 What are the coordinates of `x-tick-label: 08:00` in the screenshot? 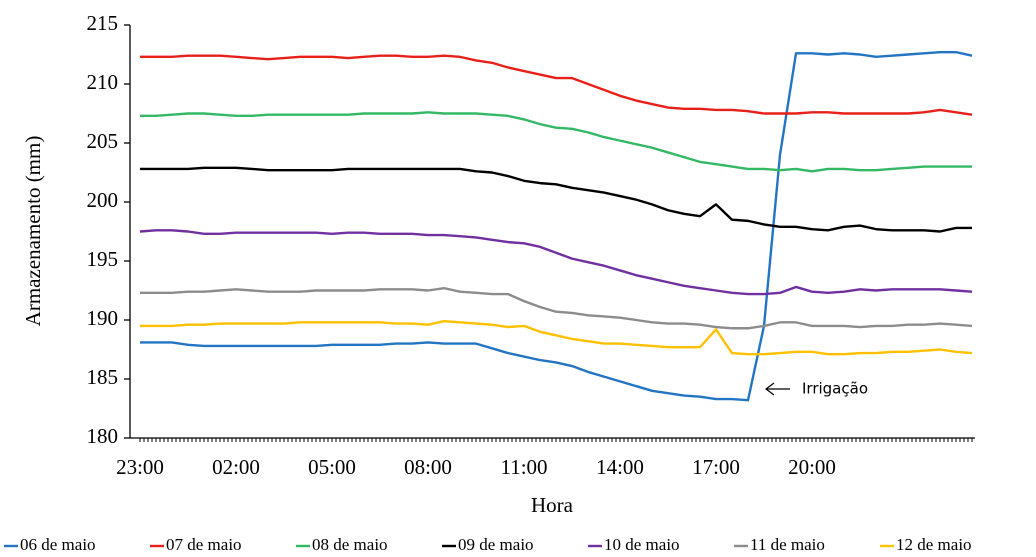 It's located at (428, 467).